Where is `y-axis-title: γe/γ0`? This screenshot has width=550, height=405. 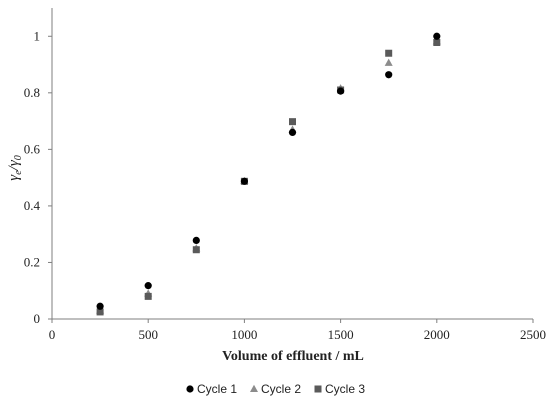 y-axis-title: γe/γ0 is located at coordinates (15, 167).